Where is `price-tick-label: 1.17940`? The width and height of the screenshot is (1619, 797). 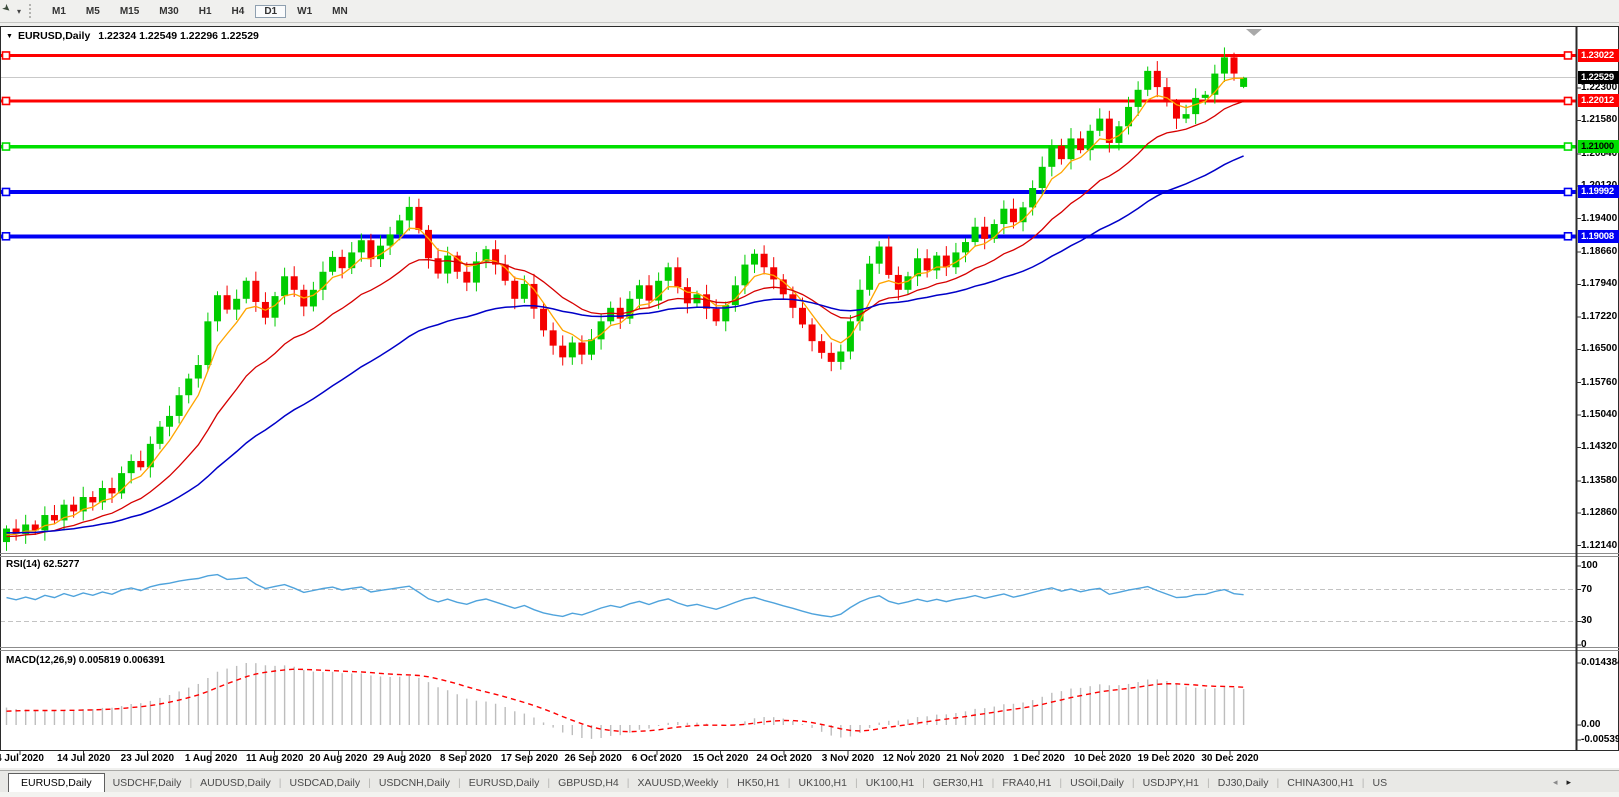 price-tick-label: 1.17940 is located at coordinates (1599, 284).